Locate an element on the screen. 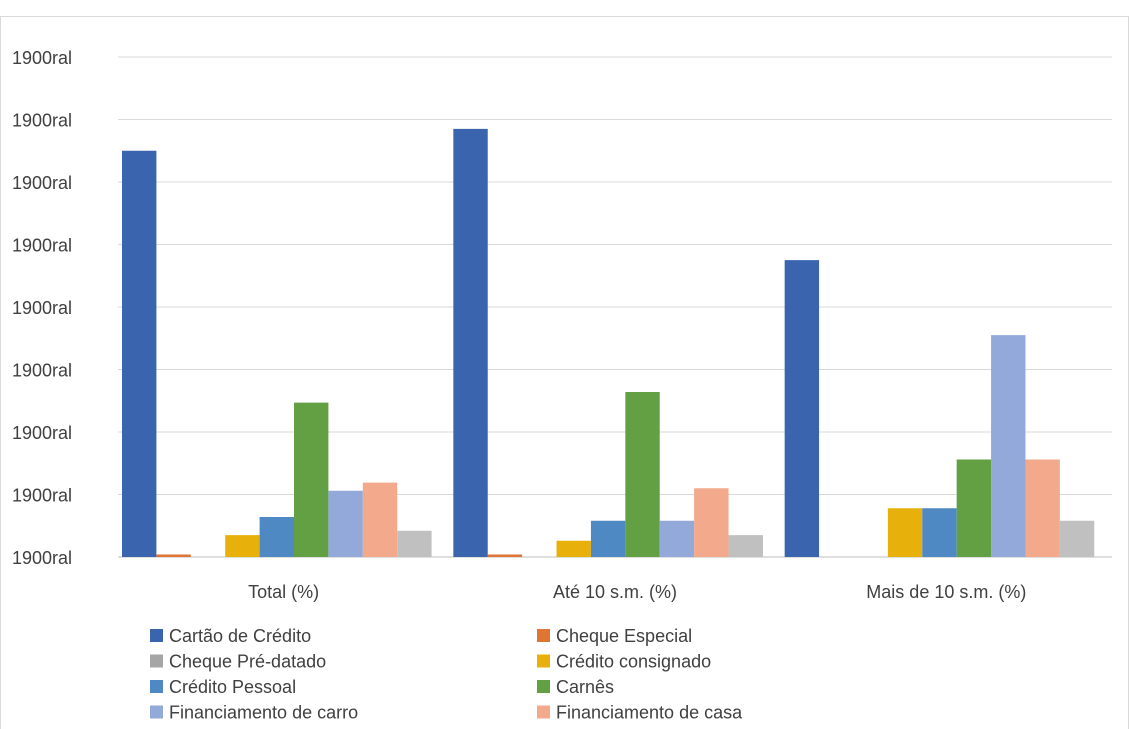 The height and width of the screenshot is (729, 1129). x-tick-label: Total (%) is located at coordinates (283, 592).